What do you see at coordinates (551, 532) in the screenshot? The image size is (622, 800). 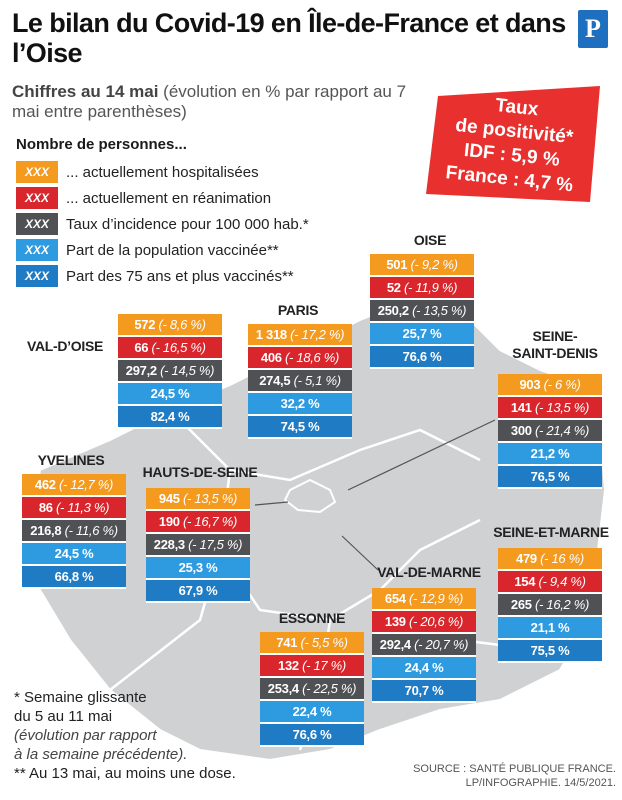 I see `region-name-seine-et-marne: SEINE-ET-MARNE` at bounding box center [551, 532].